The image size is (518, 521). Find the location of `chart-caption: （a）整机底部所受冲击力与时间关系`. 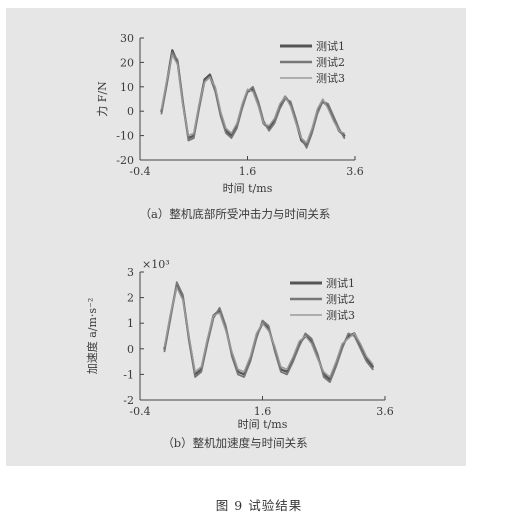

chart-caption: （a）整机底部所受冲击力与时间关系 is located at coordinates (235, 214).